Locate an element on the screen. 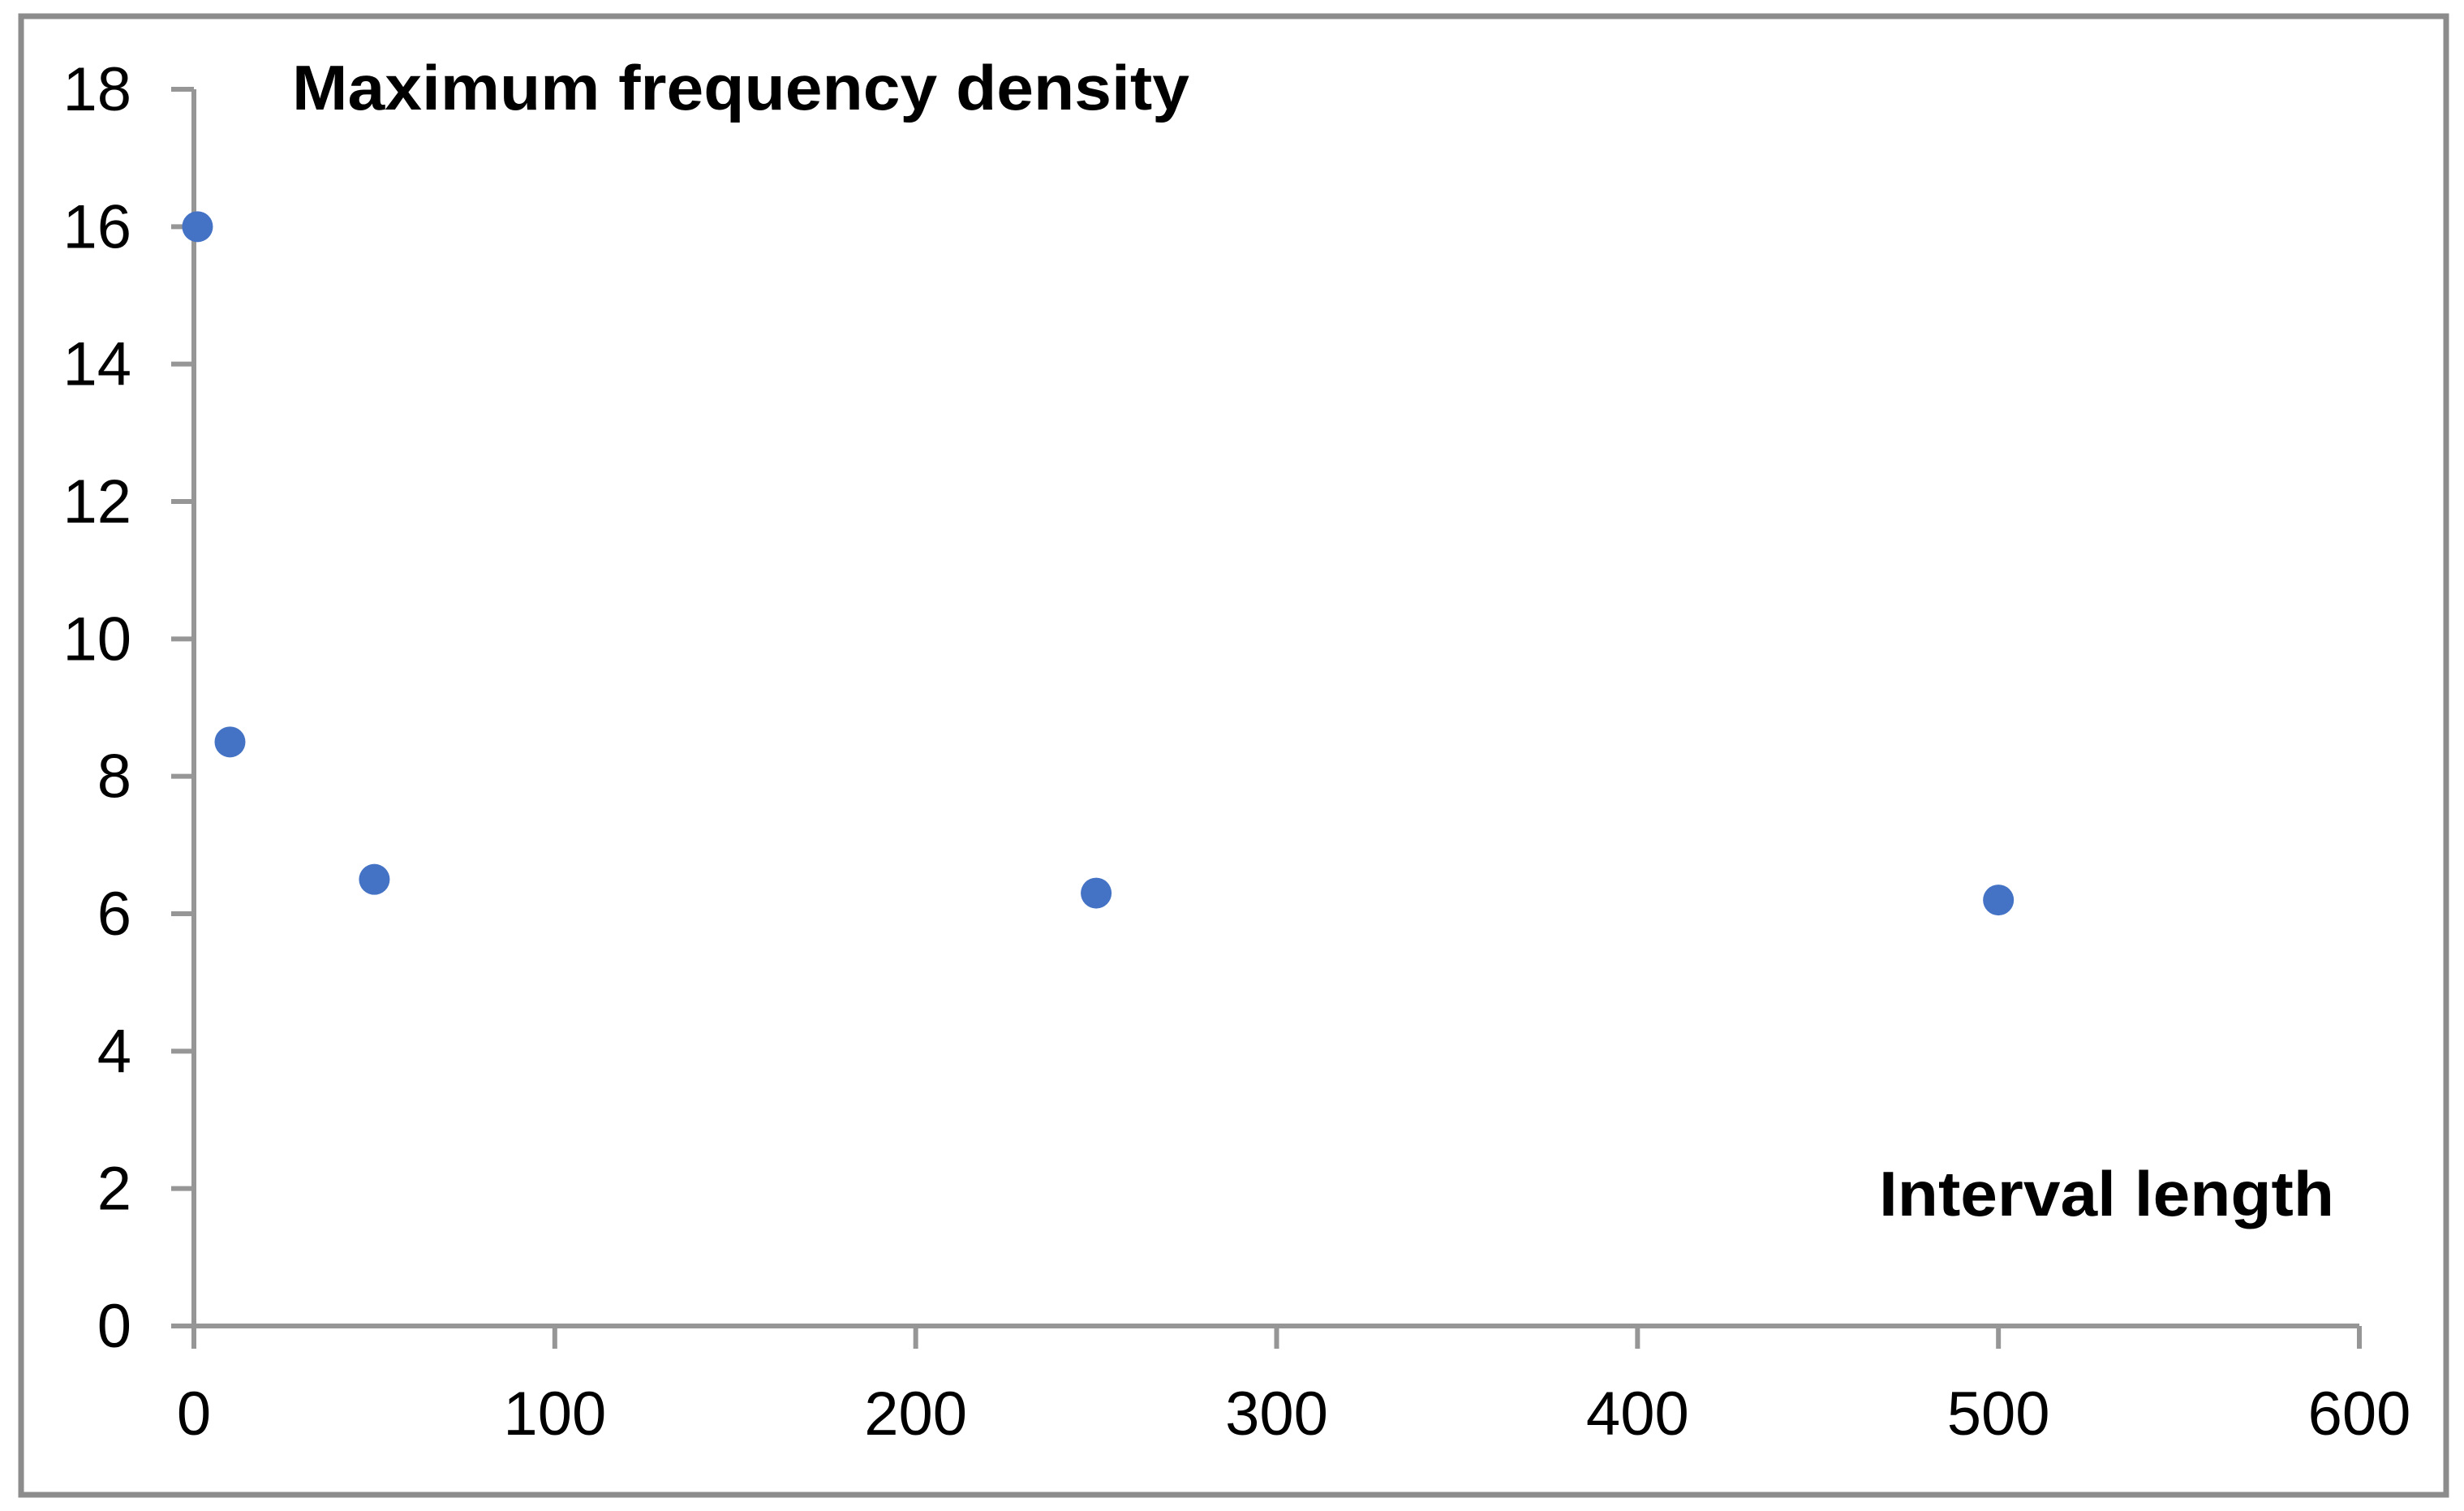 The image size is (2464, 1511). chart-title: Maximum frequency density is located at coordinates (740, 87).